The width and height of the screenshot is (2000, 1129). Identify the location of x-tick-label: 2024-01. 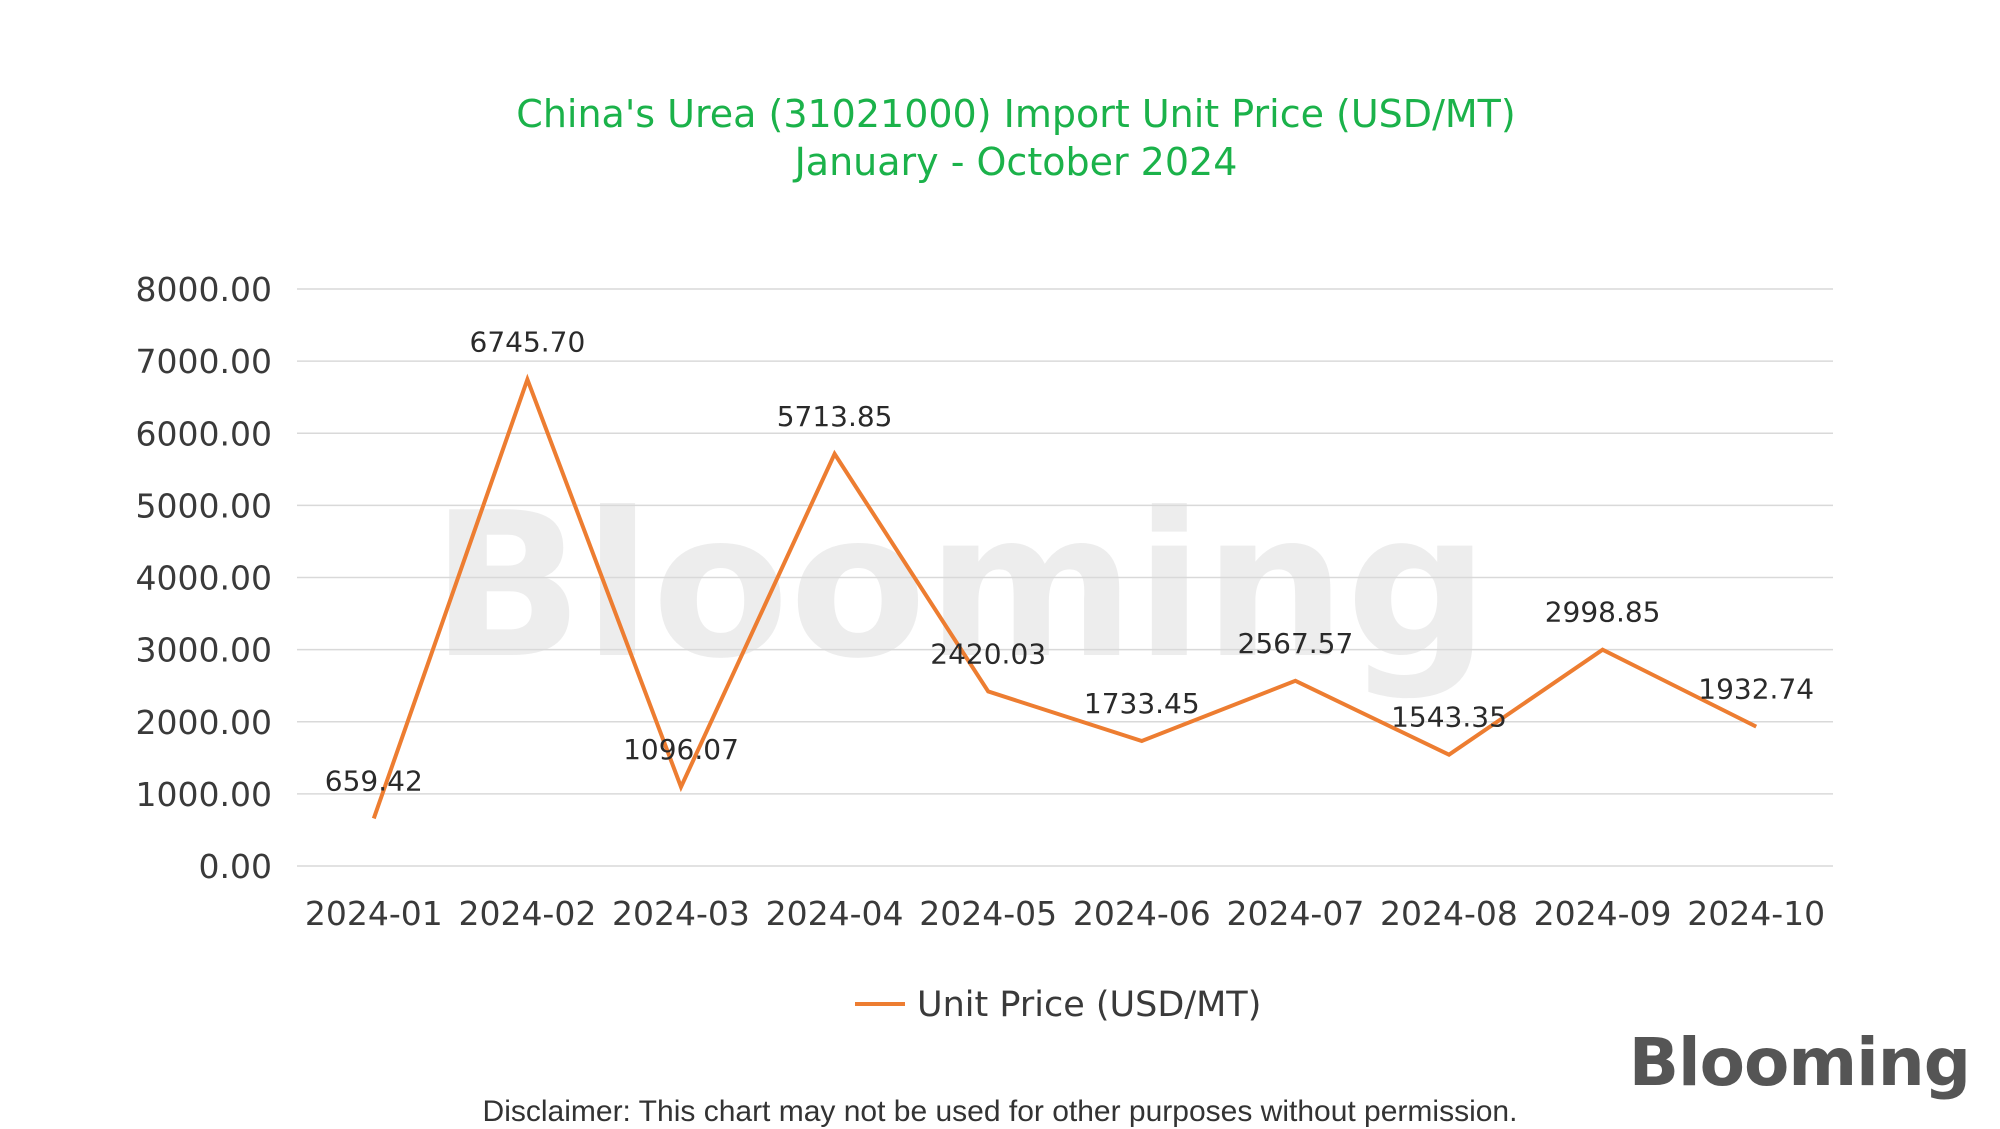
(374, 913).